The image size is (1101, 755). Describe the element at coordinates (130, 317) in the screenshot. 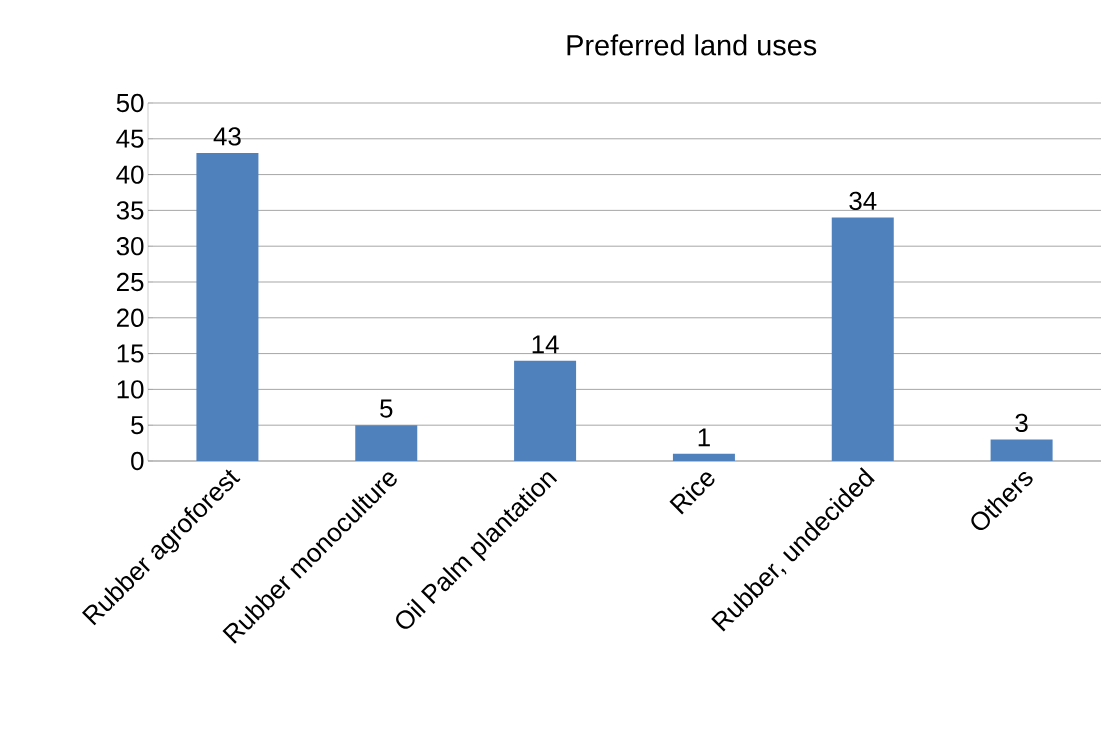

I see `y-tick-label: 20` at that location.